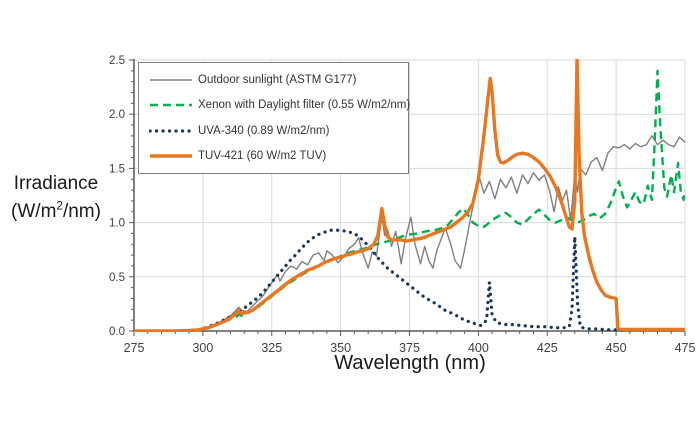  I want to click on legend-line-sample-xenon-daylight-filter, so click(171, 105).